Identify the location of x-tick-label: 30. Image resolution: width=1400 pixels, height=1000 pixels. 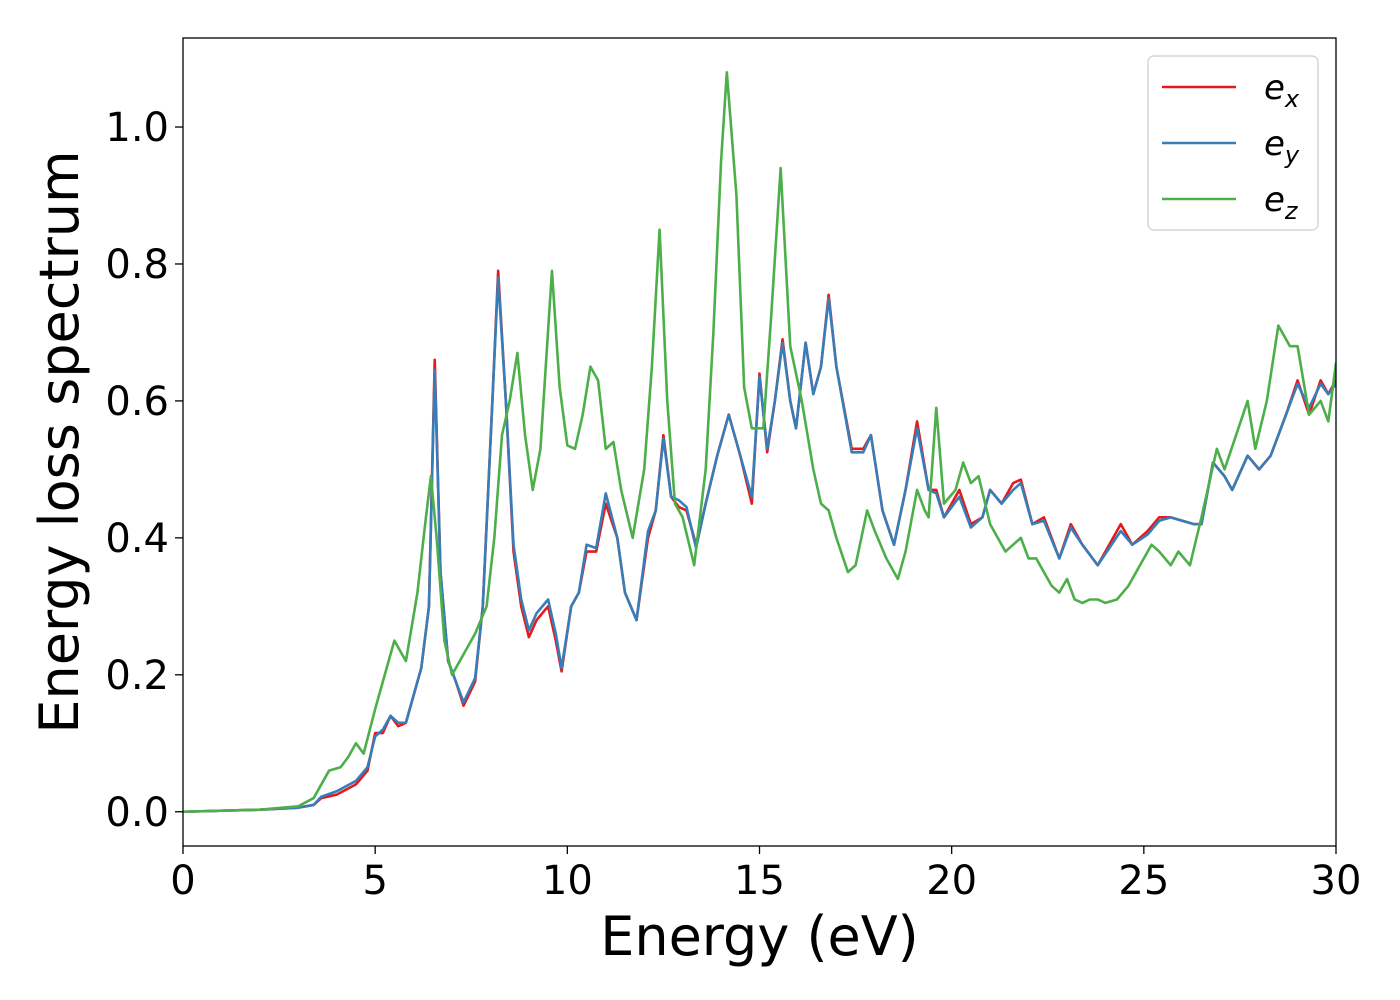
(1336, 881).